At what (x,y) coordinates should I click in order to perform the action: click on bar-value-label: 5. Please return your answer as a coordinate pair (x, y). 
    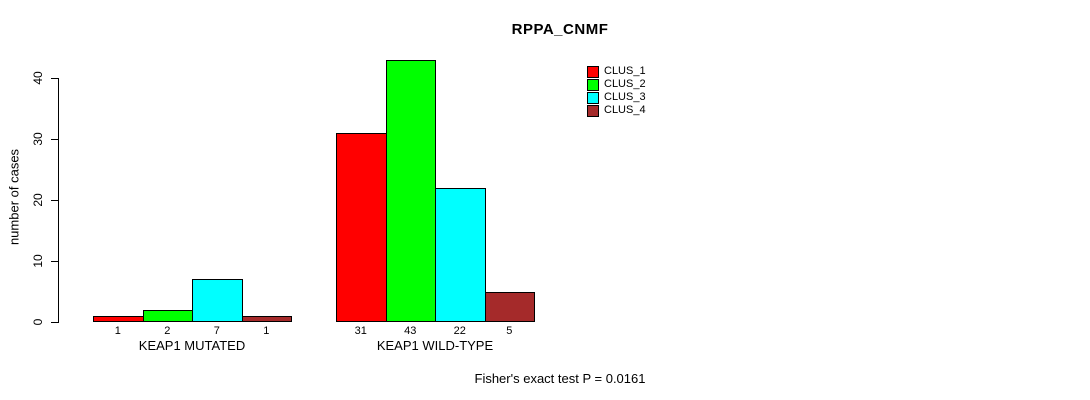
    Looking at the image, I should click on (509, 331).